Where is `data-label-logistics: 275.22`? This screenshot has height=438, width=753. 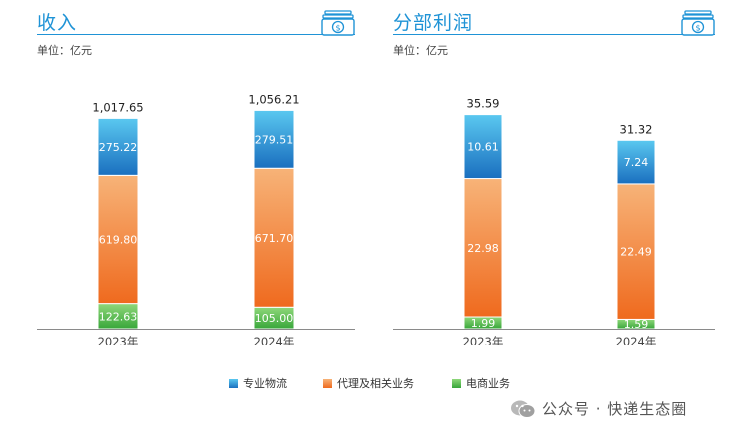
data-label-logistics: 275.22 is located at coordinates (118, 147).